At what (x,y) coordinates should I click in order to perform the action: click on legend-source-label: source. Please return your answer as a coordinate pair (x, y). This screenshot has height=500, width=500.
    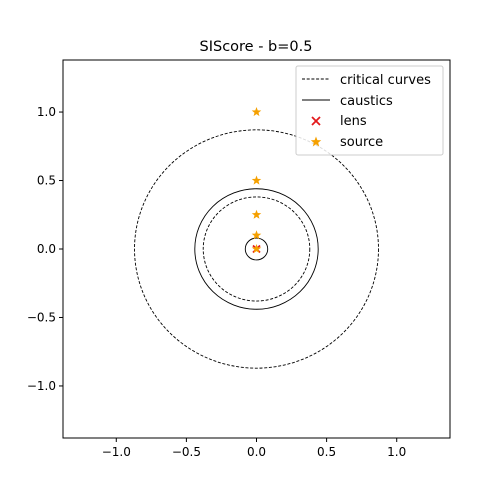
    Looking at the image, I should click on (361, 142).